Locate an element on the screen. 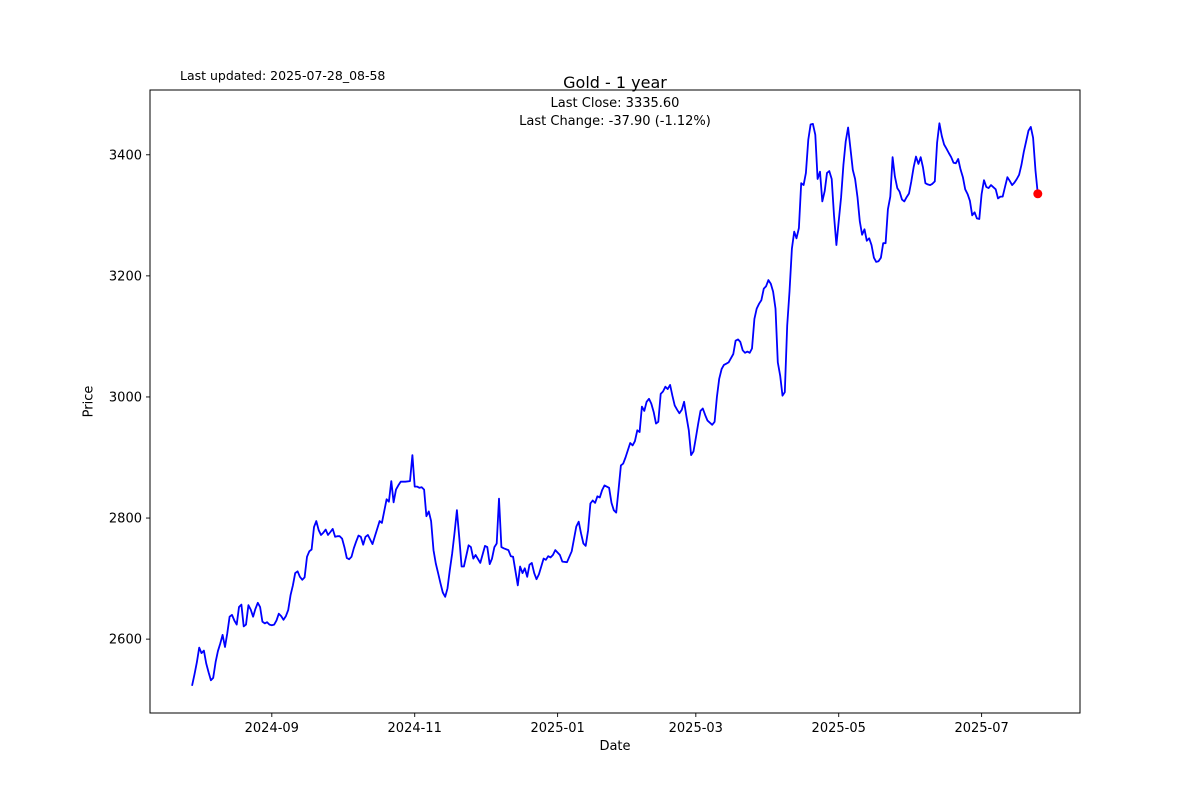  x-tick-label: 2025-03 is located at coordinates (696, 728).